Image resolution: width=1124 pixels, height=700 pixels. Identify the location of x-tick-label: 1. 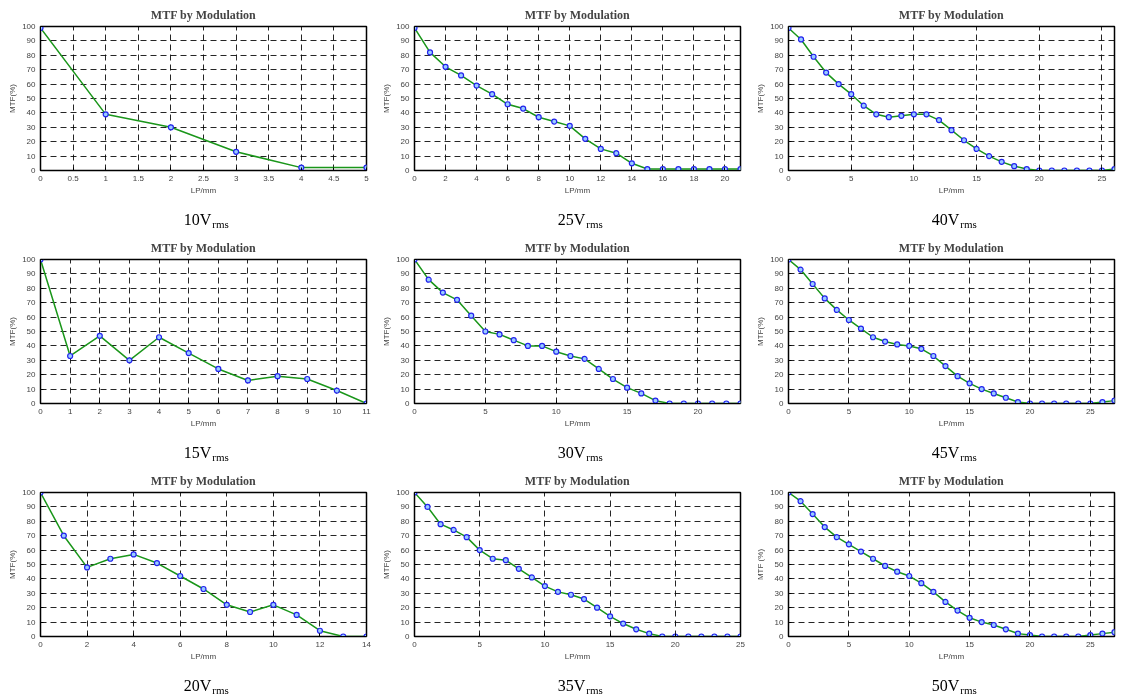
(106, 178).